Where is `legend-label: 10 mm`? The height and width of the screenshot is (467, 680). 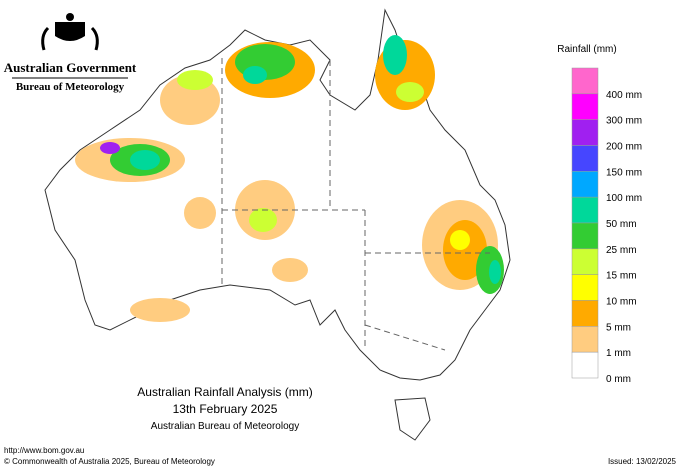
legend-label: 10 mm is located at coordinates (621, 302).